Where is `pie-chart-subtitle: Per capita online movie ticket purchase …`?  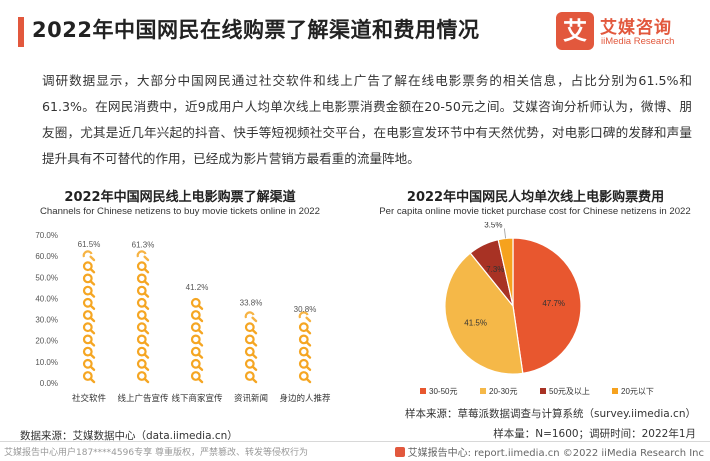 pie-chart-subtitle: Per capita online movie ticket purchase … is located at coordinates (535, 211).